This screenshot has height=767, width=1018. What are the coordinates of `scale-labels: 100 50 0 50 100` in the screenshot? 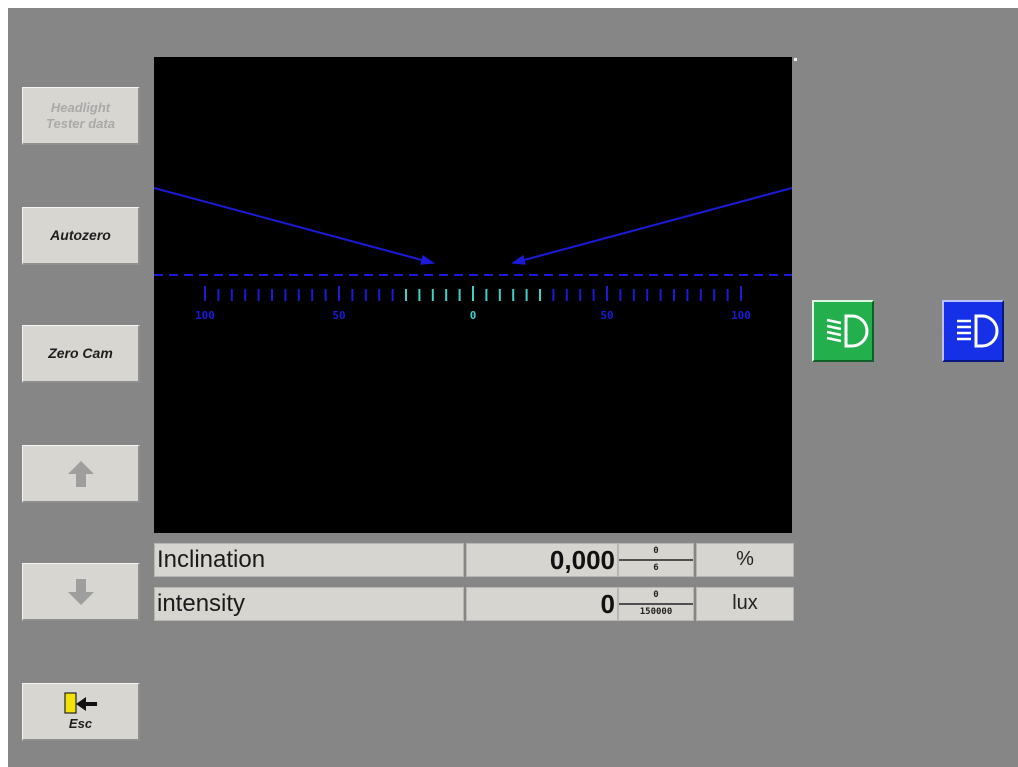 It's located at (473, 315).